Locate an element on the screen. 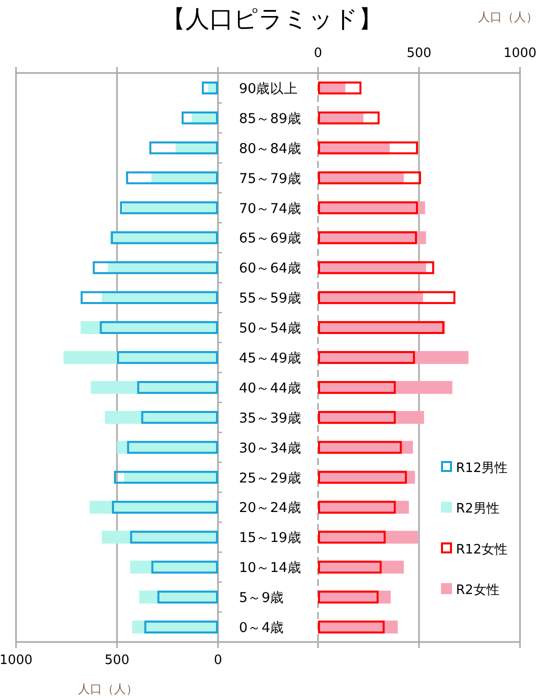 The height and width of the screenshot is (698, 547). y-tick-label: 45～49歳 is located at coordinates (270, 358).